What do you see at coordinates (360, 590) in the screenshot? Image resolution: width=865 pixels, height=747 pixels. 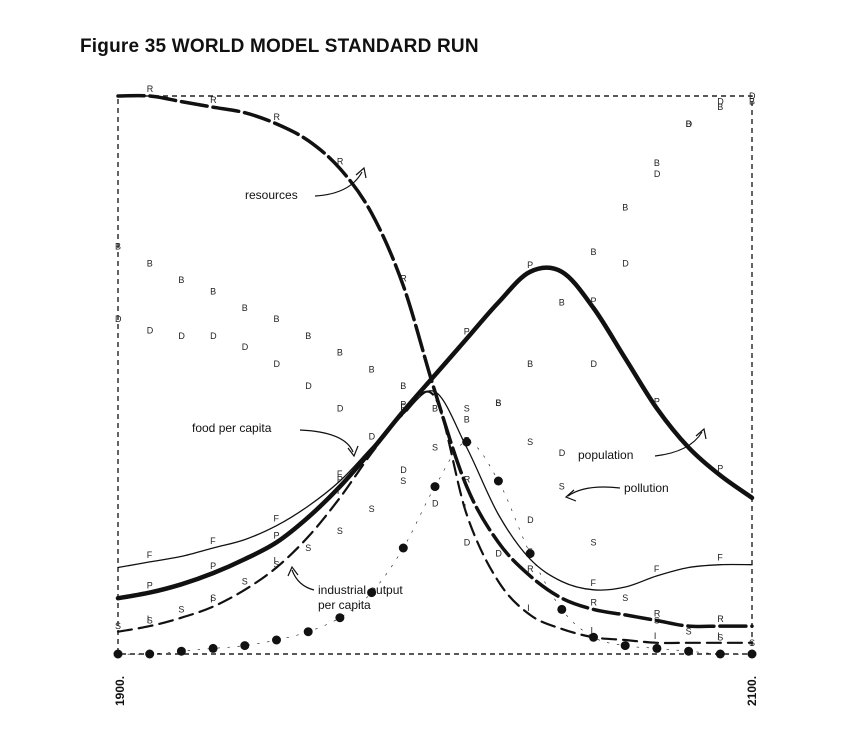 I see `label-industrial-output: industrial output` at bounding box center [360, 590].